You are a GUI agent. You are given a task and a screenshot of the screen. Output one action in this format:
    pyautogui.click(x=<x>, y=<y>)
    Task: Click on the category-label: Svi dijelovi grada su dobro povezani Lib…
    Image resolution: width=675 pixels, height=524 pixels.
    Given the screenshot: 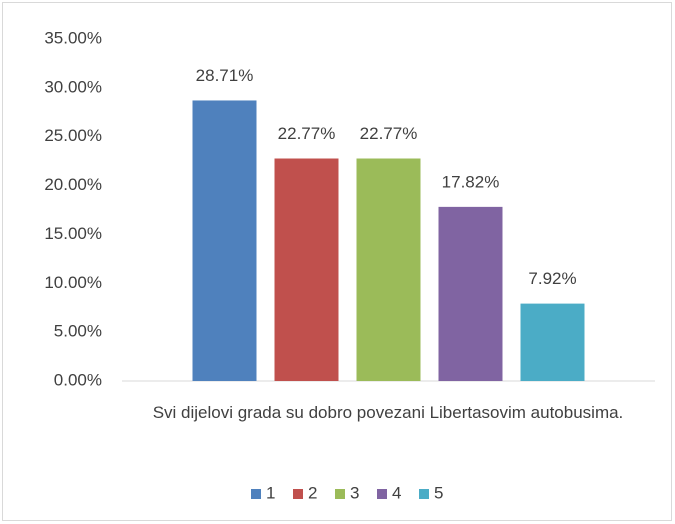 What is the action you would take?
    pyautogui.click(x=388, y=412)
    